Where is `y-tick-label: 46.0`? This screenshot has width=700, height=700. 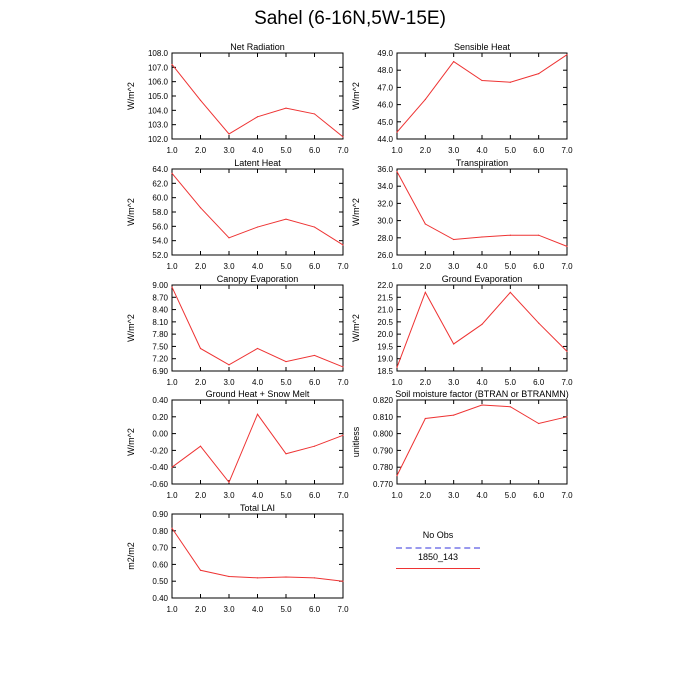 y-tick-label: 46.0 is located at coordinates (385, 105).